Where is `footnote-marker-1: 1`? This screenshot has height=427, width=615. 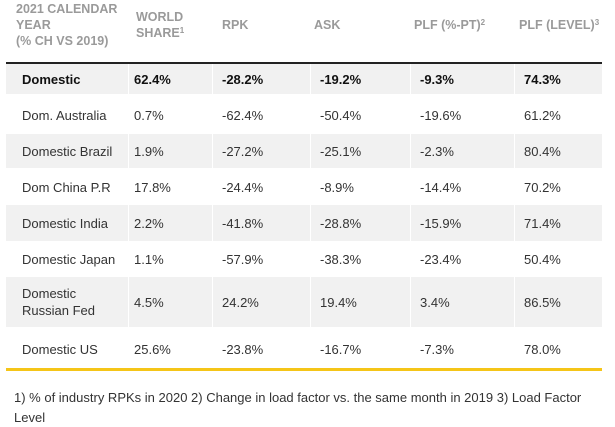 footnote-marker-1: 1 is located at coordinates (182, 30).